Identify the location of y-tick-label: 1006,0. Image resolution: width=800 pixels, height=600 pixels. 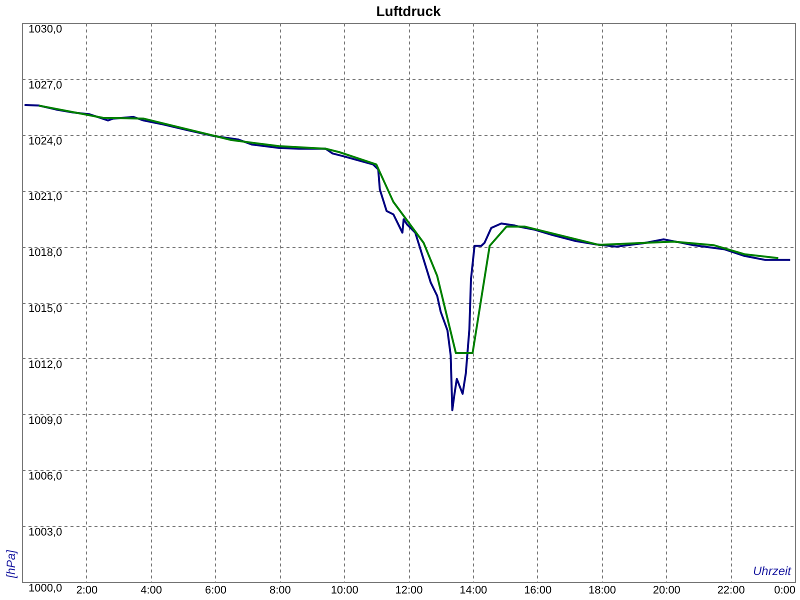
(45, 476).